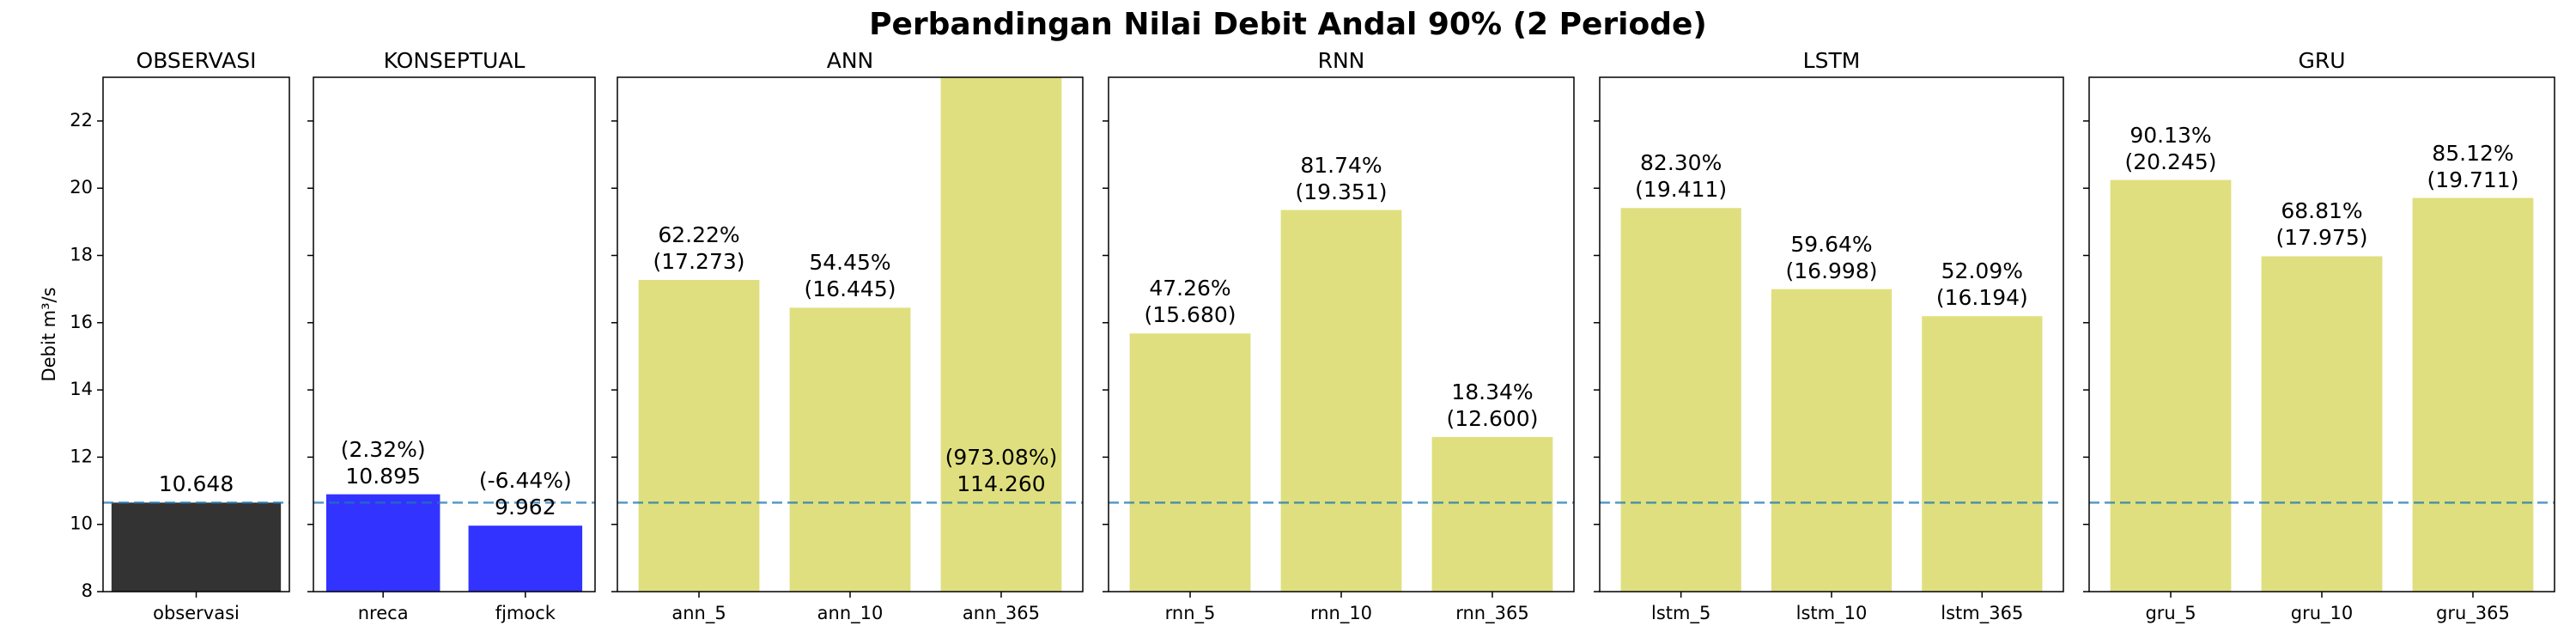 The height and width of the screenshot is (644, 2576). I want to click on panel-title: ANN, so click(850, 61).